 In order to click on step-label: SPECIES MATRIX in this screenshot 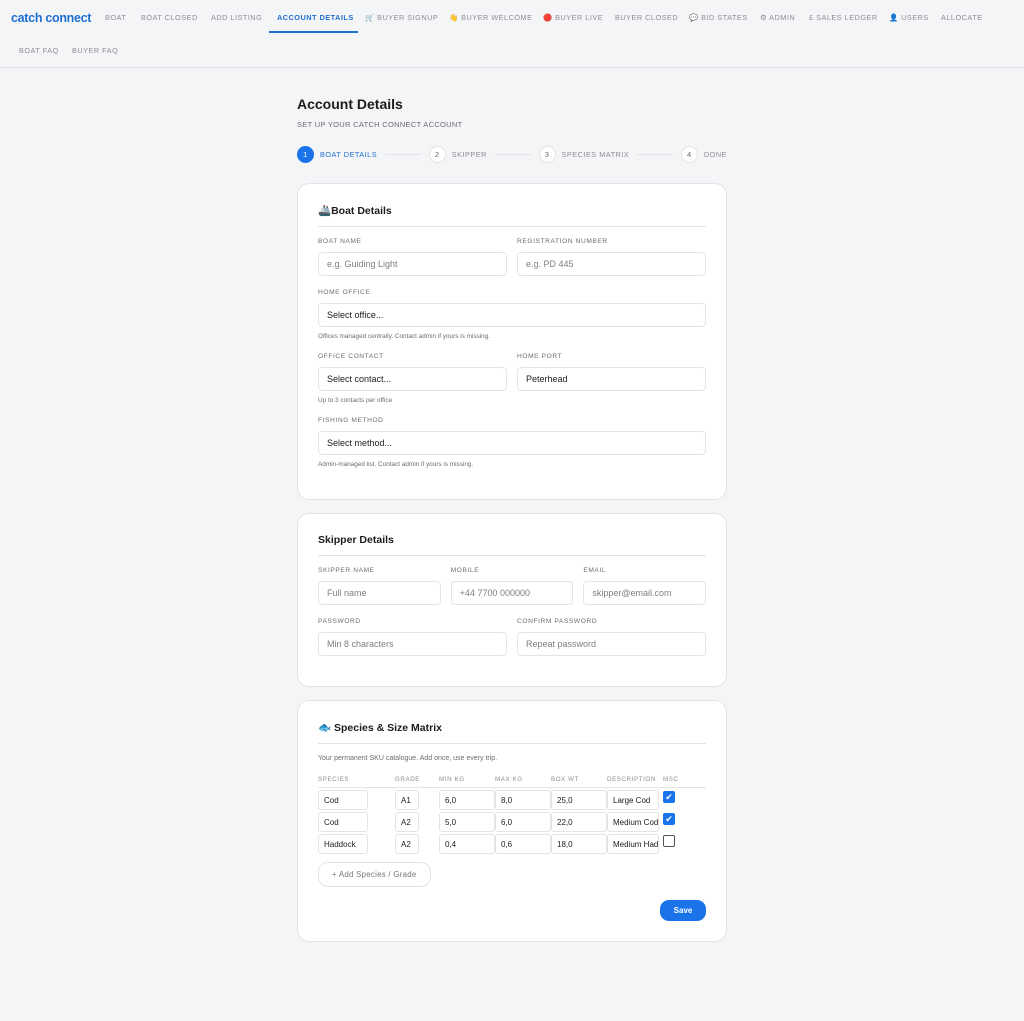, I will do `click(595, 154)`.